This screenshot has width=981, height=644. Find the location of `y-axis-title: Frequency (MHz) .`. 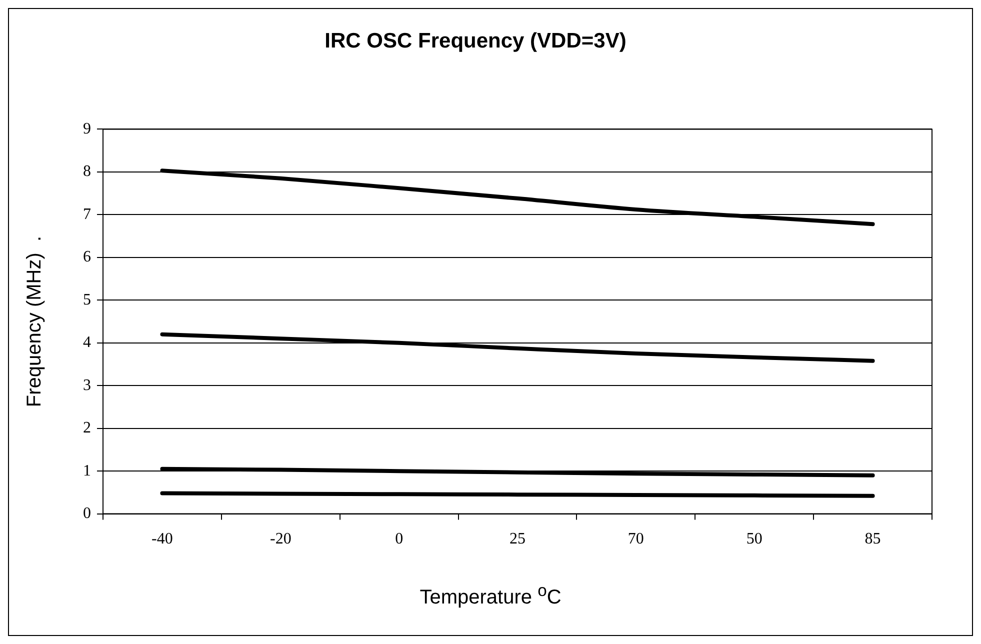

y-axis-title: Frequency (MHz) . is located at coordinates (35, 322).